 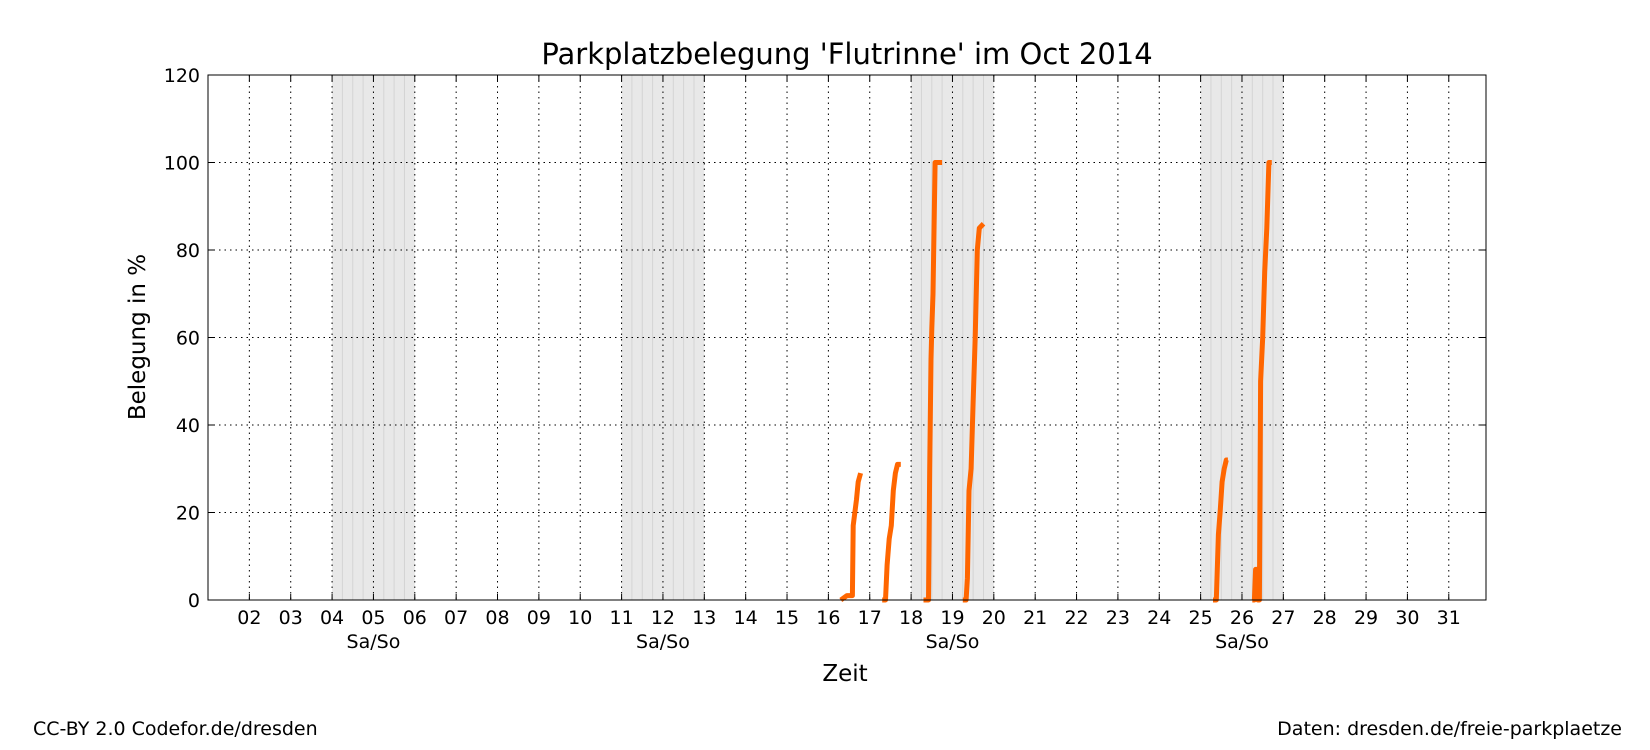 I want to click on y-tick-label: 20, so click(x=188, y=514).